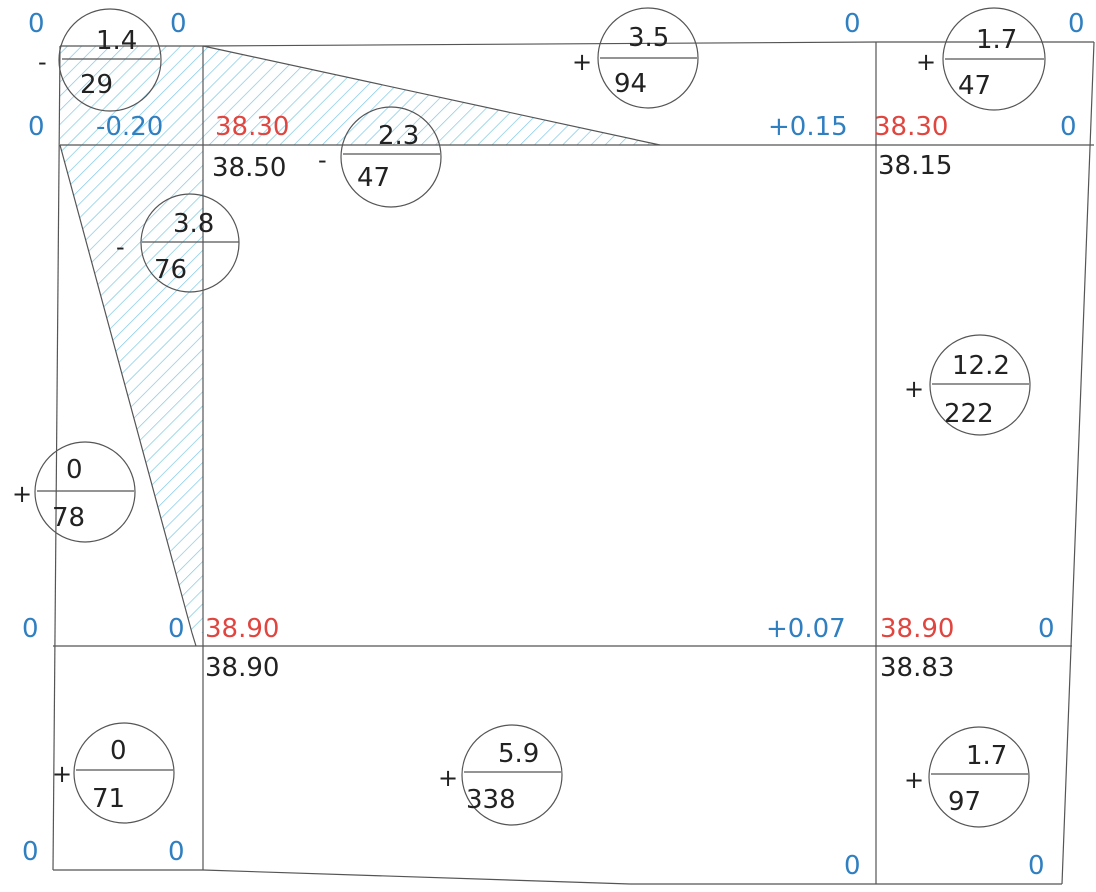 The height and width of the screenshot is (892, 1096). What do you see at coordinates (806, 629) in the screenshot?
I see `cut-fill-value: +0.07` at bounding box center [806, 629].